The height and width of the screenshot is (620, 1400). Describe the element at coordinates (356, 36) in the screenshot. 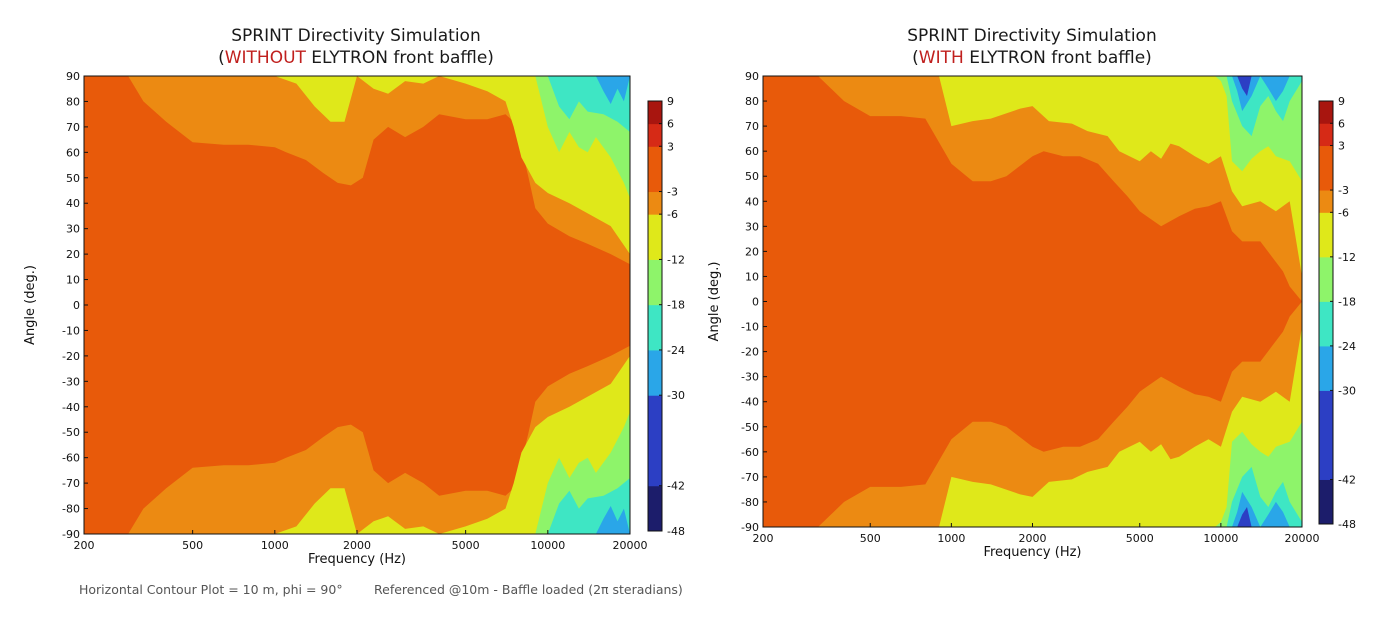

I see `chart-title-line1: SPRINT Directivity Simulation` at that location.